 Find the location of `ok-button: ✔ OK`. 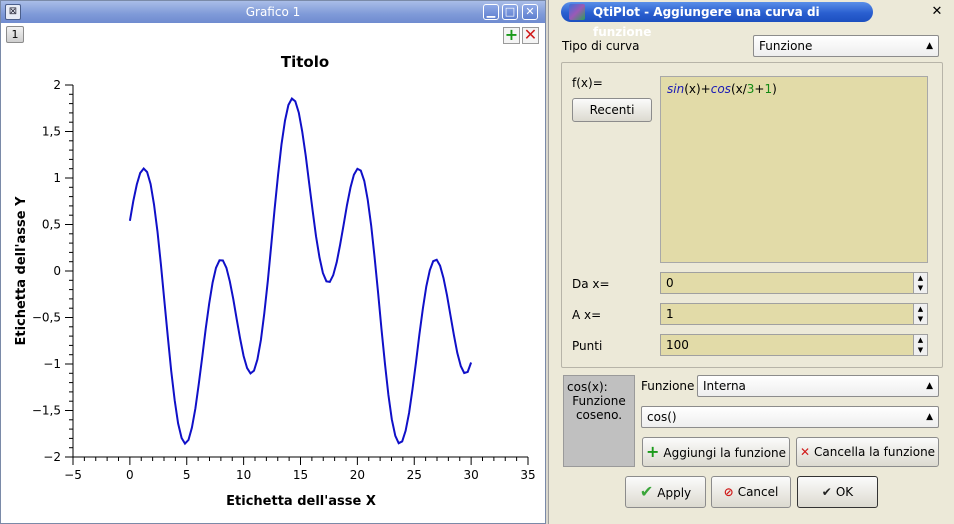

ok-button: ✔ OK is located at coordinates (837, 492).